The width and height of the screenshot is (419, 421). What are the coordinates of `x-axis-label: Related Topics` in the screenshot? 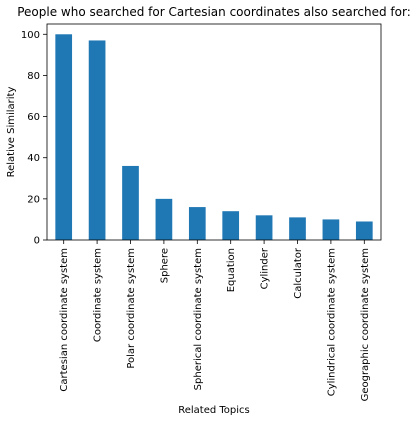 It's located at (214, 410).